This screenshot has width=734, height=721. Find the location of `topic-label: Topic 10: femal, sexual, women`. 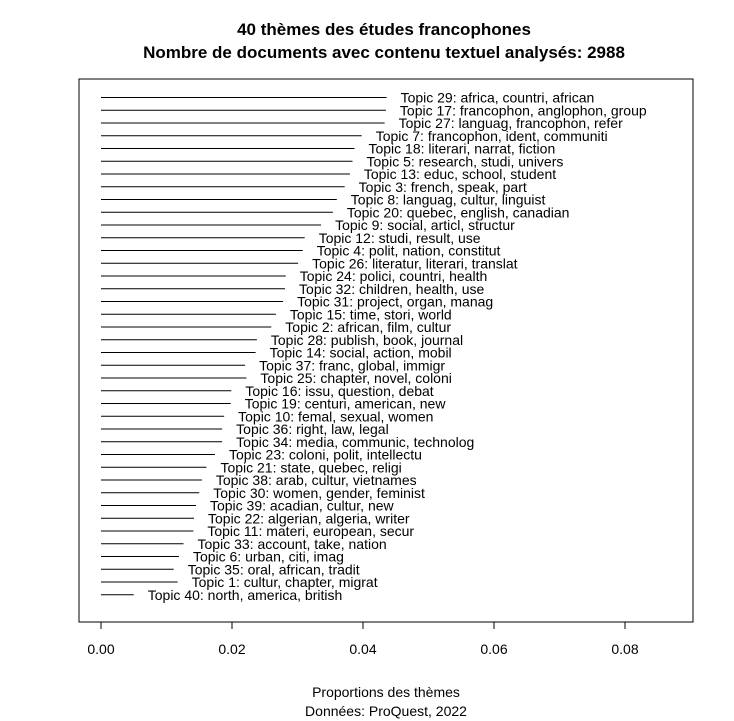

topic-label: Topic 10: femal, sexual, women is located at coordinates (335, 416).